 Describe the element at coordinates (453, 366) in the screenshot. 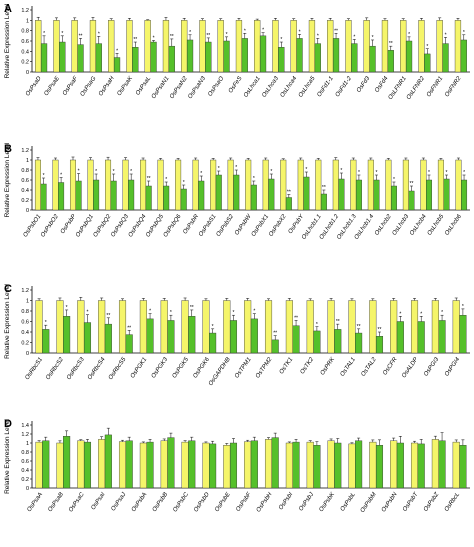

I see `category-label: OsPGI4` at that location.